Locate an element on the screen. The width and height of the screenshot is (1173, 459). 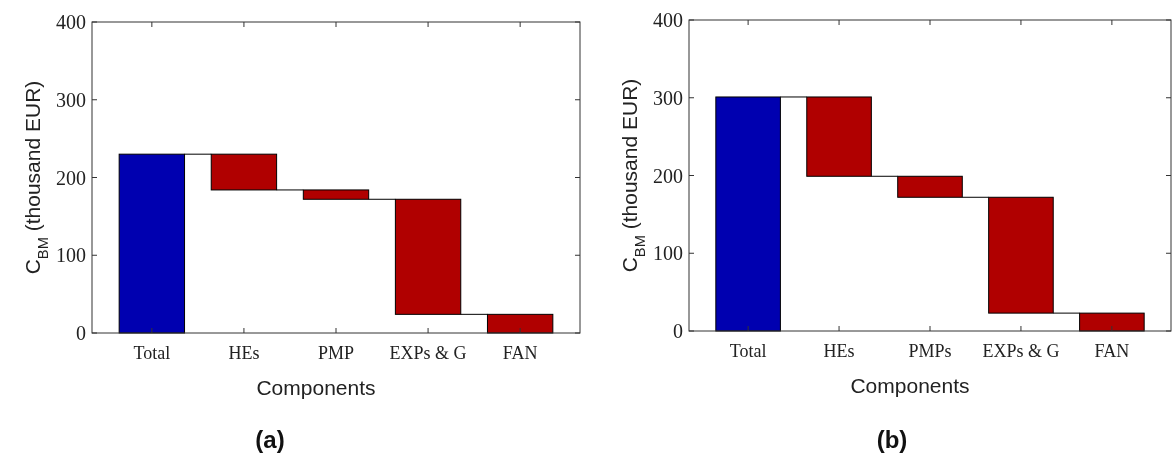
x-tick-label: PMPs is located at coordinates (930, 351).